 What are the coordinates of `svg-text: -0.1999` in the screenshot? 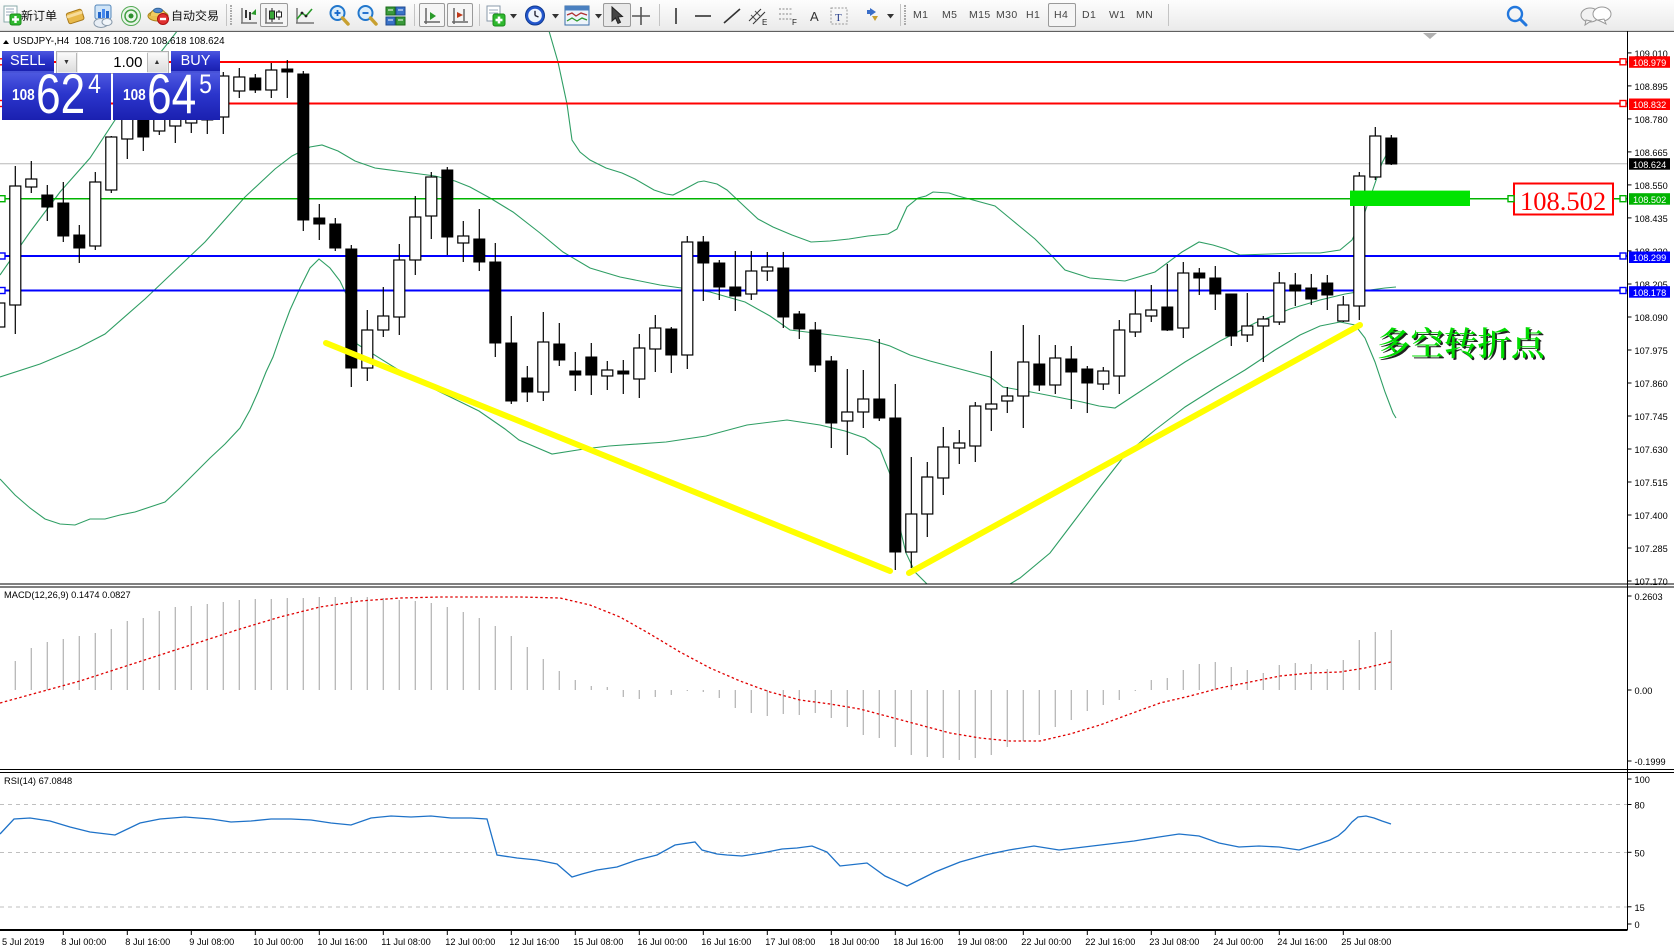 It's located at (1650, 762).